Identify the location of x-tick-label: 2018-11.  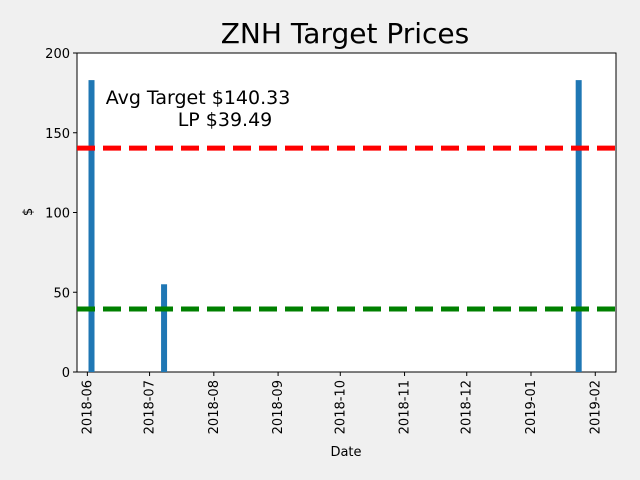
(405, 407).